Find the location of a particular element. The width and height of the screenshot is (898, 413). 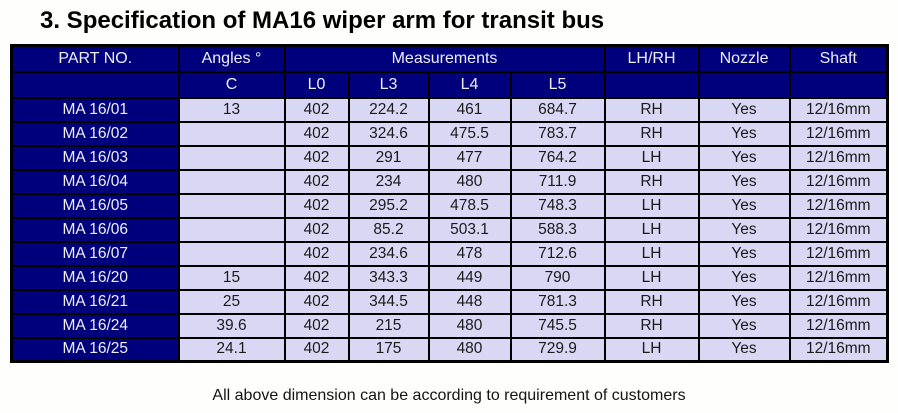

l3-cell: 234 is located at coordinates (388, 181).